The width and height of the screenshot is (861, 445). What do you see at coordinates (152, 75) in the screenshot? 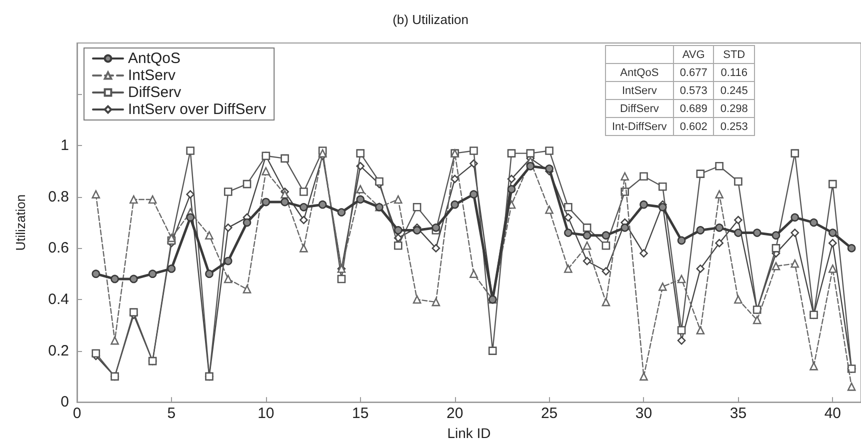
I see `legend-label: IntServ` at bounding box center [152, 75].